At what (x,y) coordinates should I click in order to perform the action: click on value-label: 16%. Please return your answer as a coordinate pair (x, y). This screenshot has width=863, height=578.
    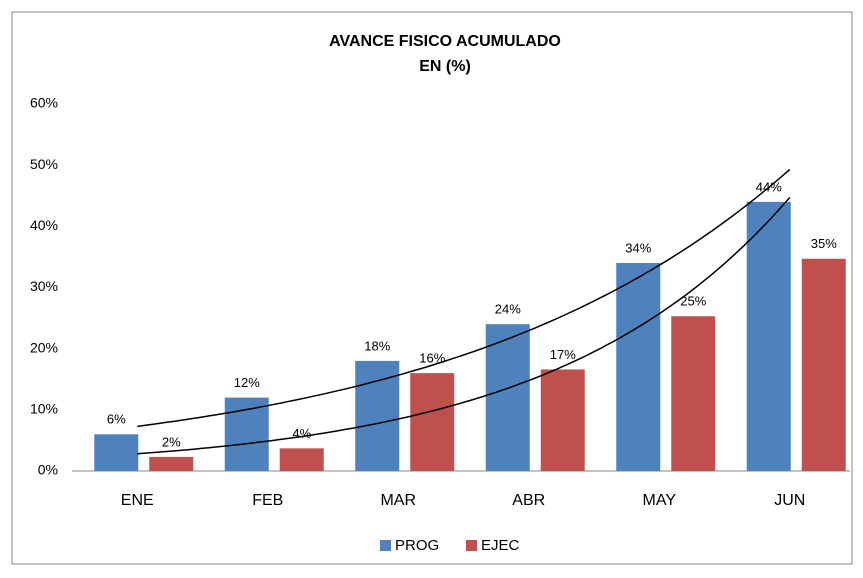
    Looking at the image, I should click on (432, 358).